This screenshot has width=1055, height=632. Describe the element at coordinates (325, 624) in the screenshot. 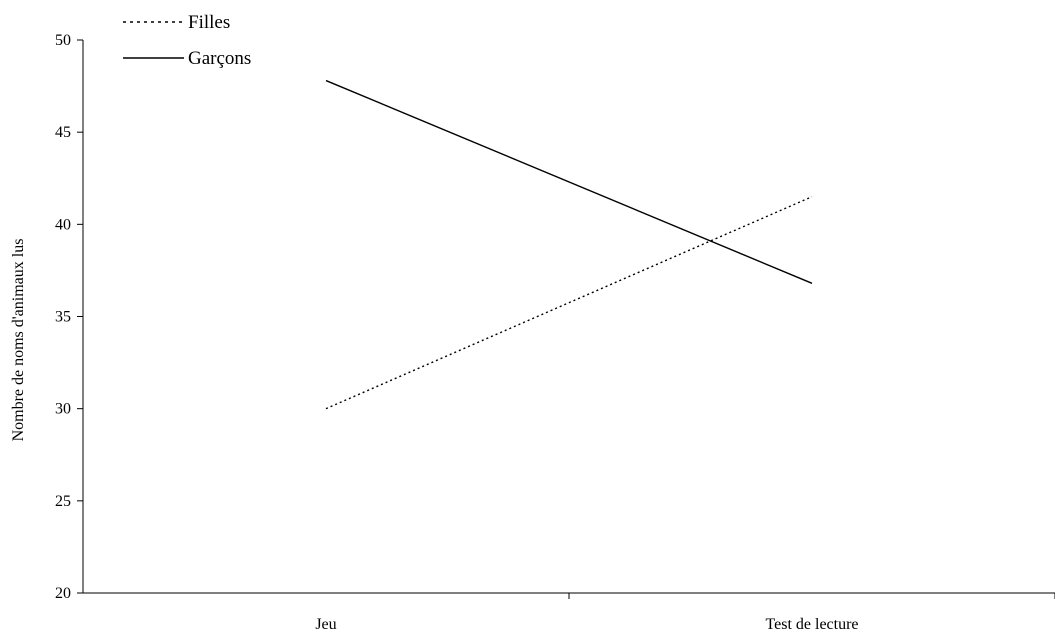

I see `x-category-label: Jeu` at that location.